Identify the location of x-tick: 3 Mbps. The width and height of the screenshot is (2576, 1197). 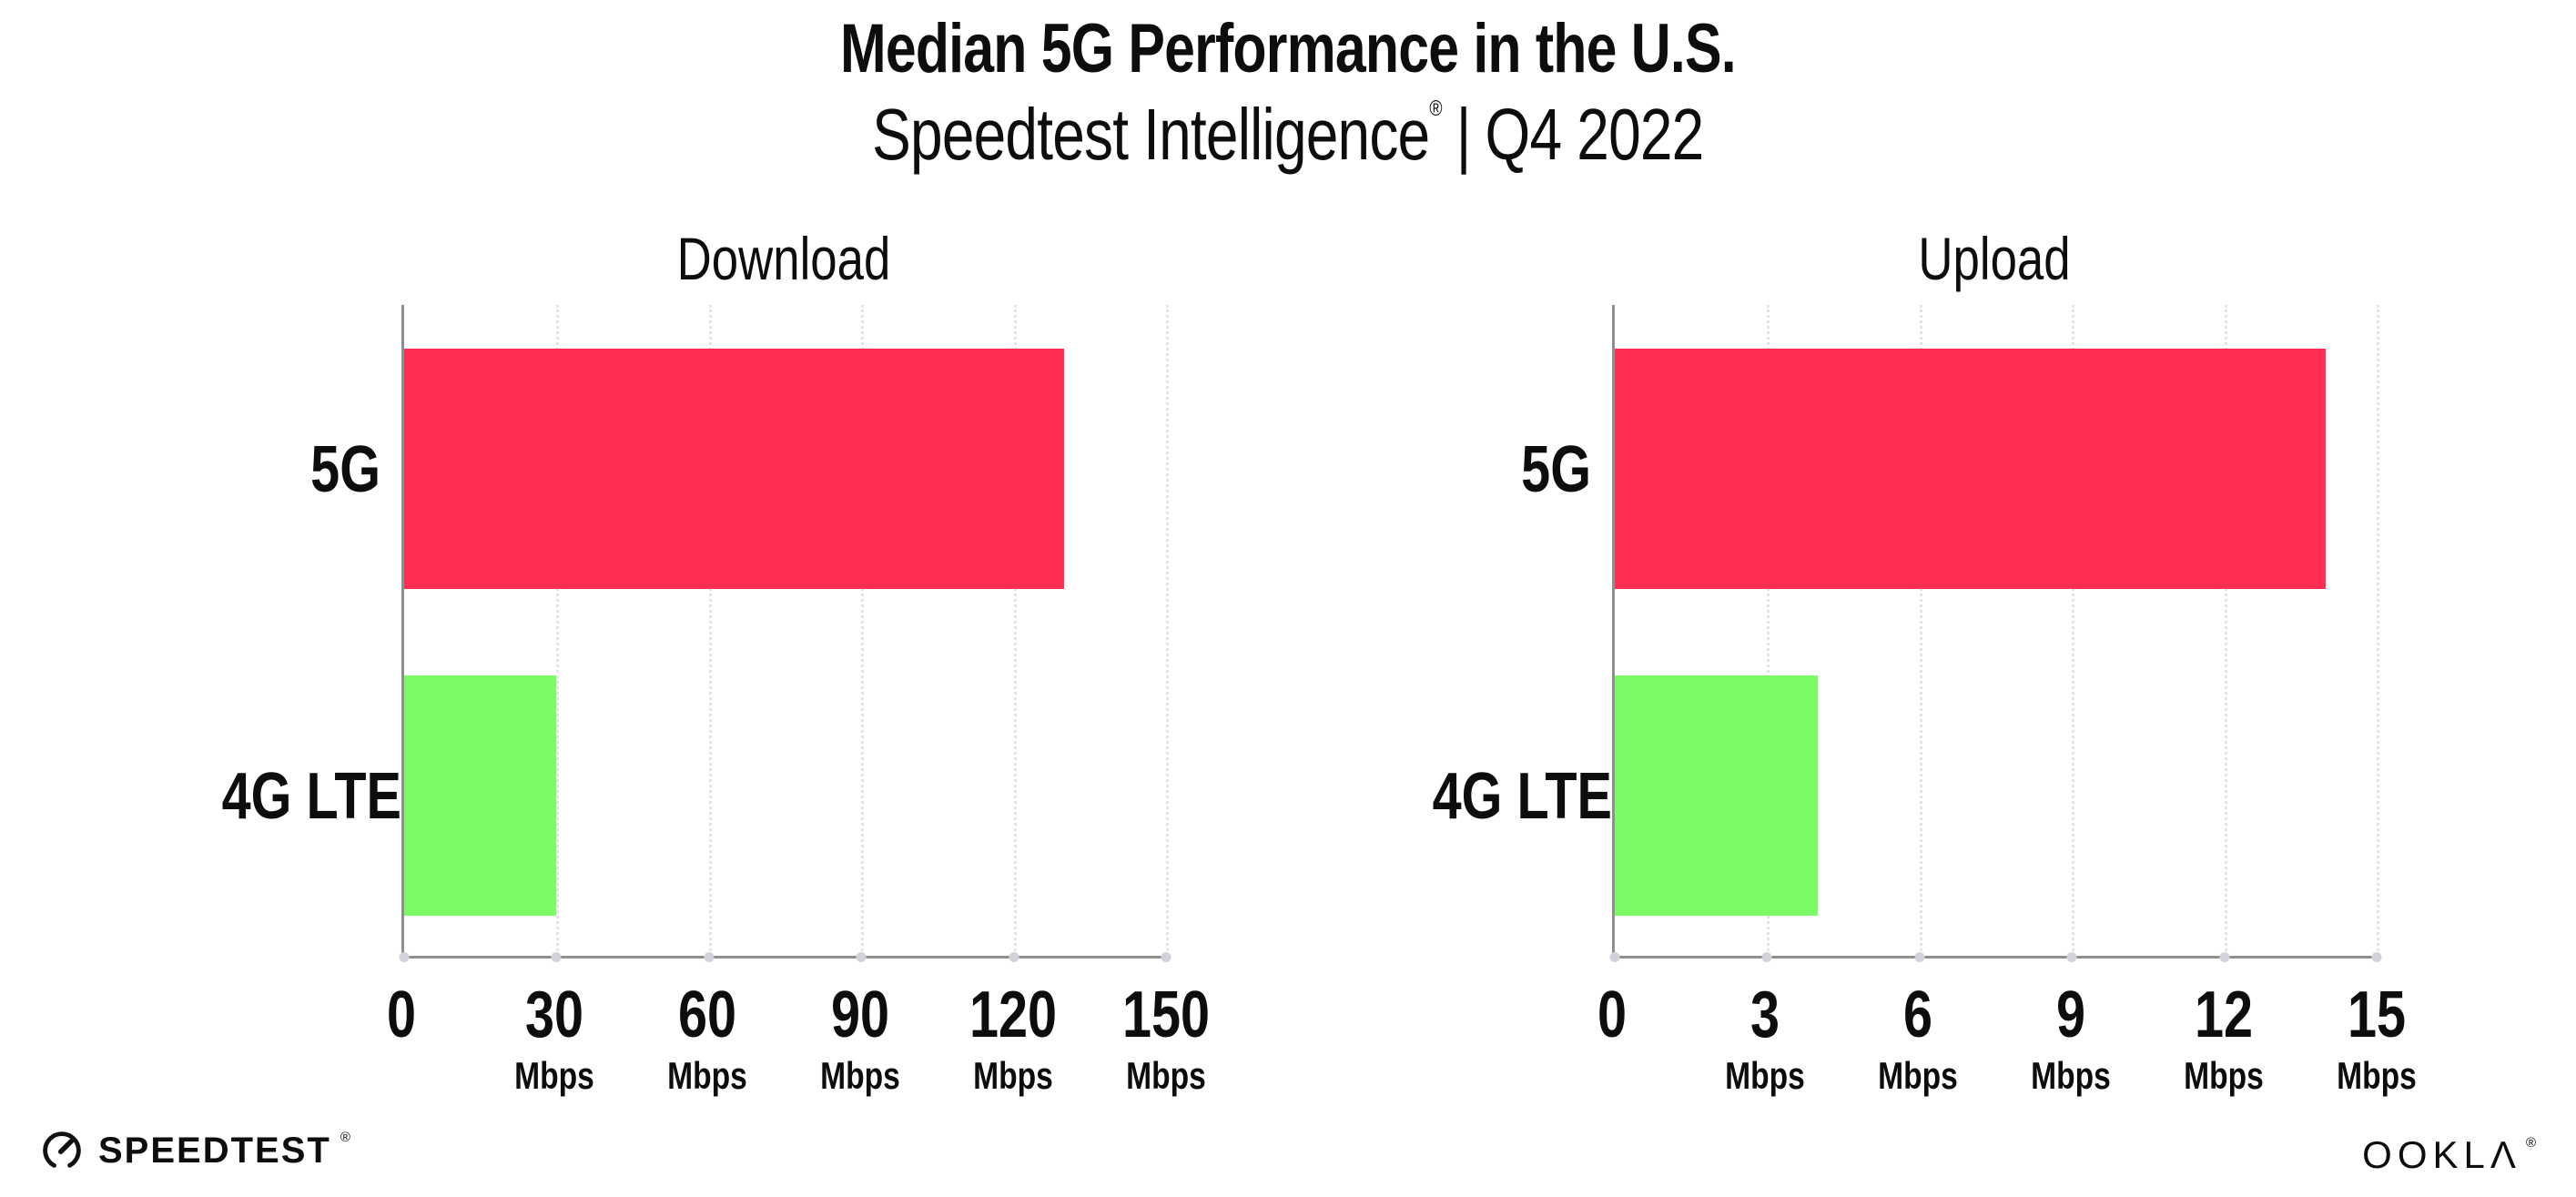
(1765, 1038).